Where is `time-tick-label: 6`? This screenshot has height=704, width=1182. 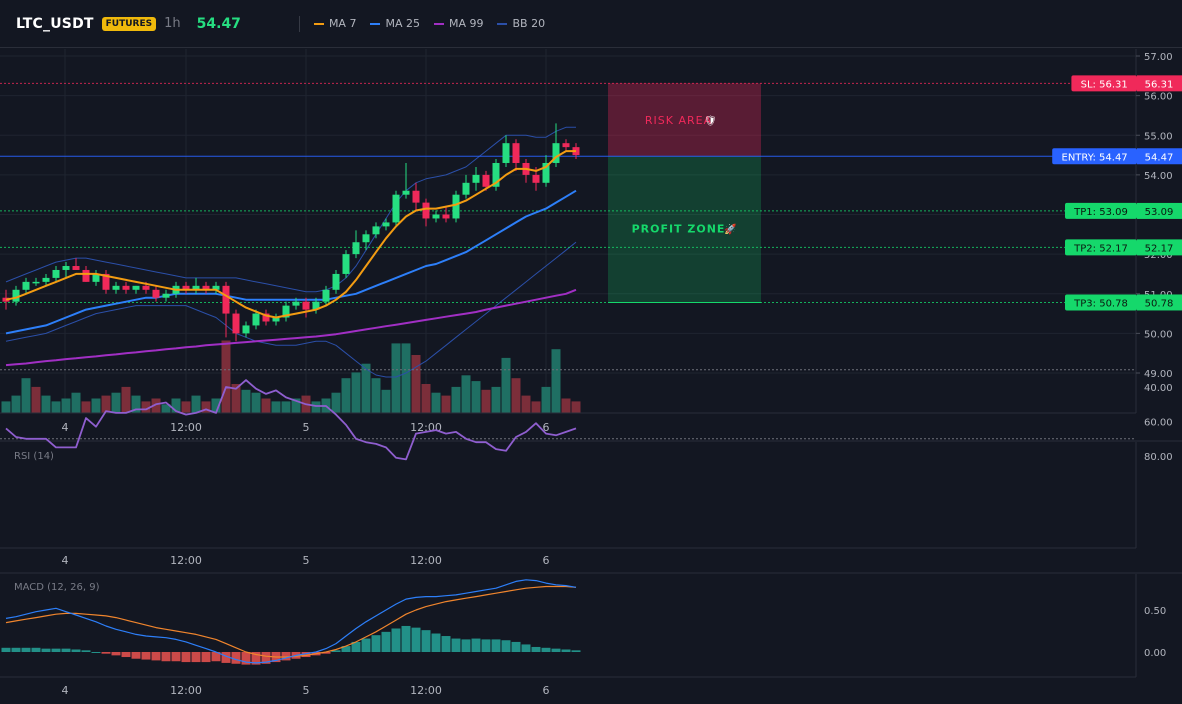
time-tick-label: 6 is located at coordinates (546, 690).